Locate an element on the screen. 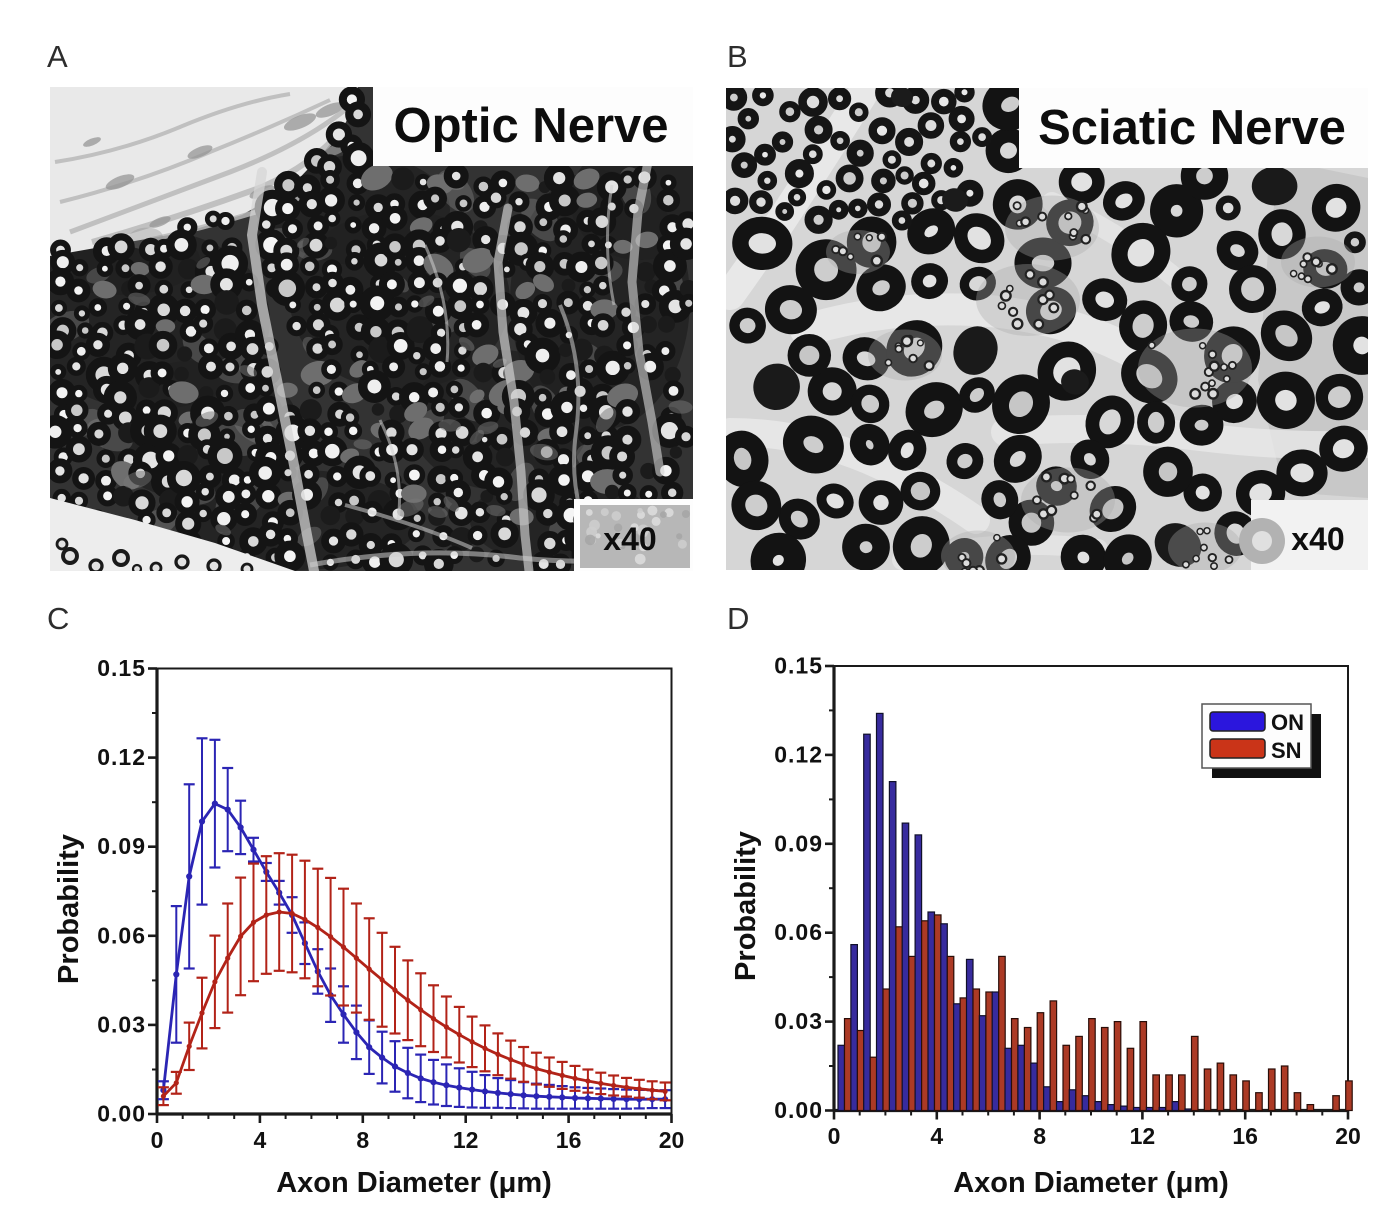 The image size is (1400, 1225). svg-text: SN is located at coordinates (1286, 750).